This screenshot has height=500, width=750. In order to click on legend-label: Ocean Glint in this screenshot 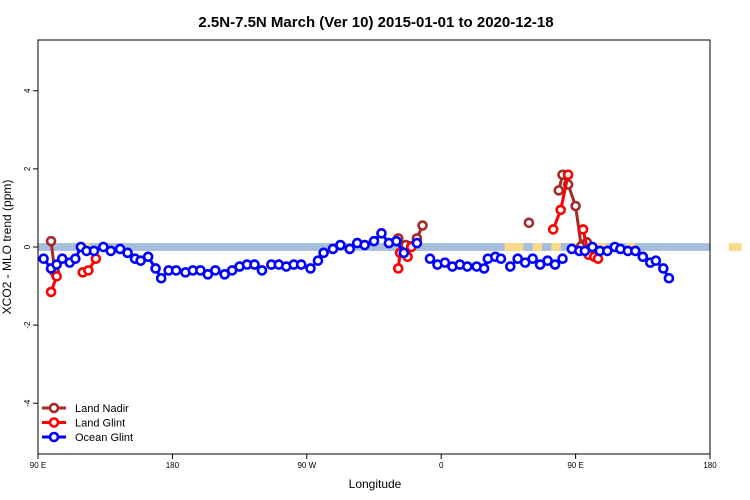, I will do `click(104, 438)`.